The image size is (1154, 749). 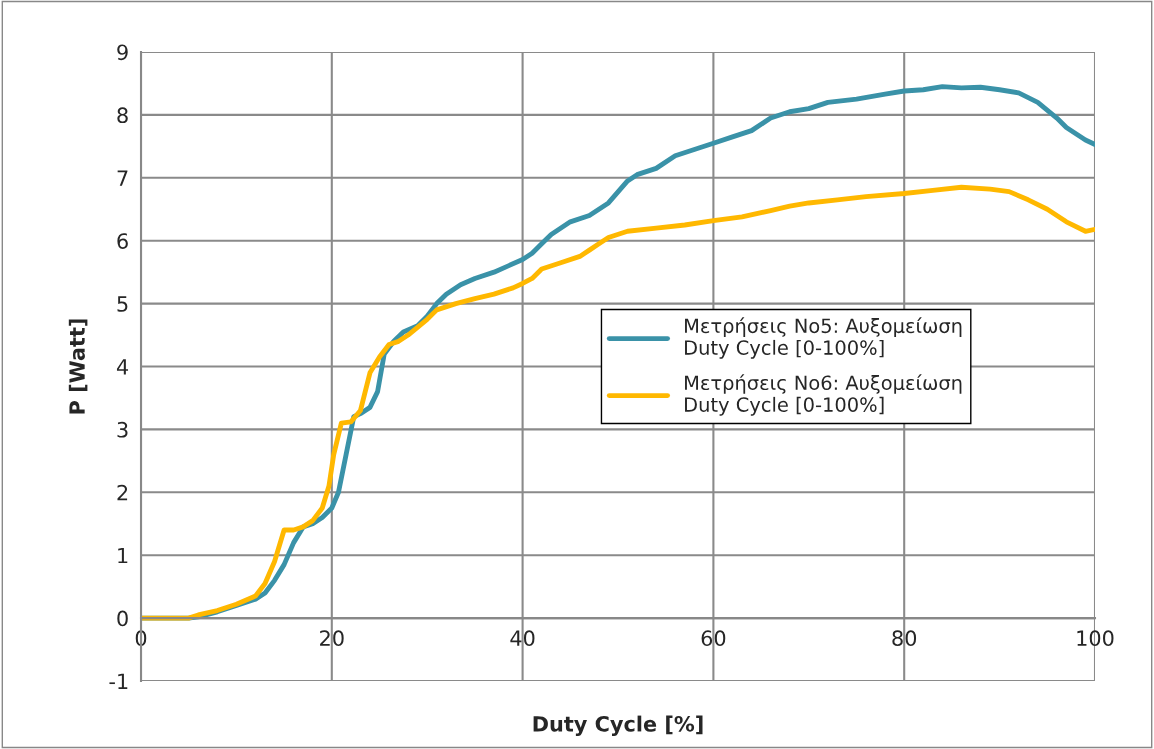 What do you see at coordinates (122, 367) in the screenshot?
I see `y-tick-label: 4` at bounding box center [122, 367].